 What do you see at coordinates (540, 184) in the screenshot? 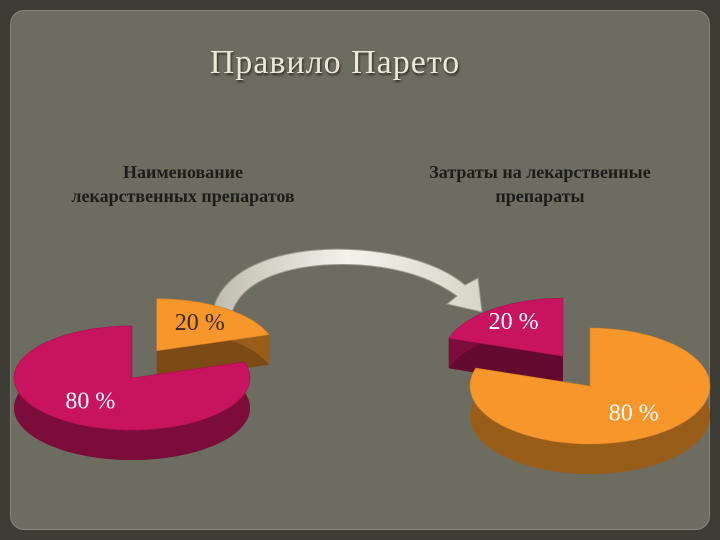
I see `chart-title: Затраты на лекарственные препараты` at bounding box center [540, 184].